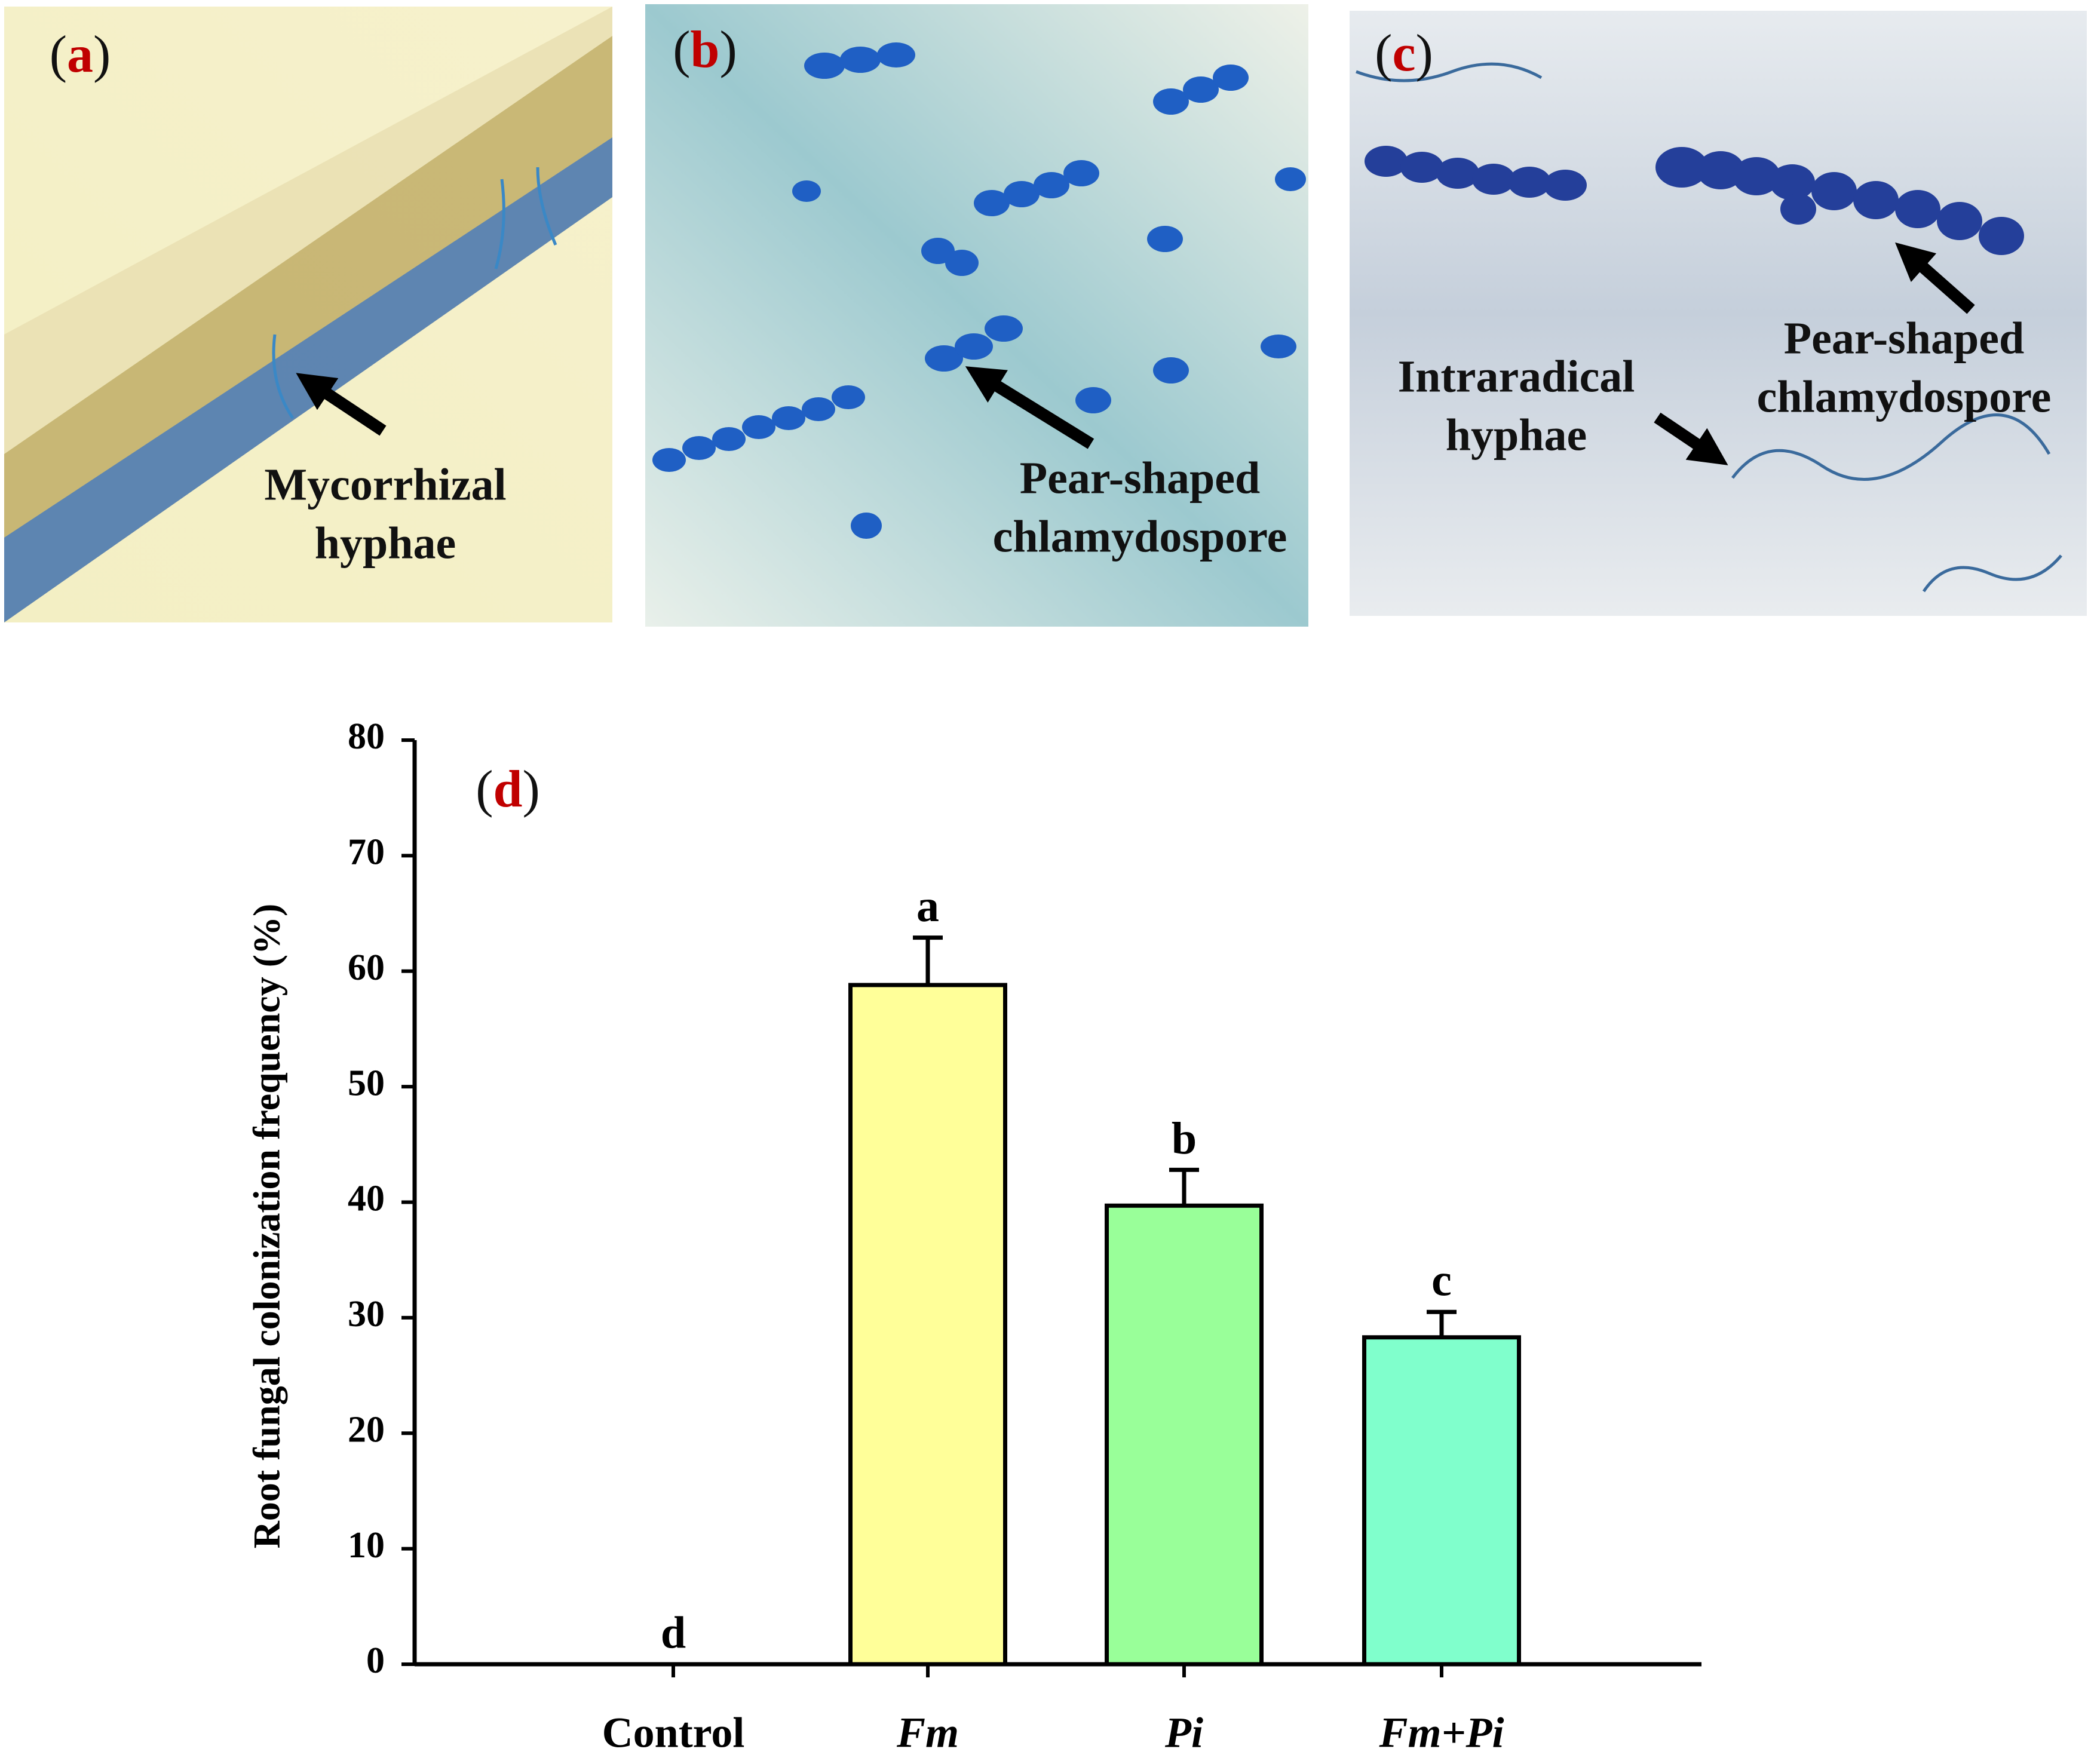 The width and height of the screenshot is (2091, 1764). What do you see at coordinates (366, 1083) in the screenshot?
I see `y-tick-label: 50` at bounding box center [366, 1083].